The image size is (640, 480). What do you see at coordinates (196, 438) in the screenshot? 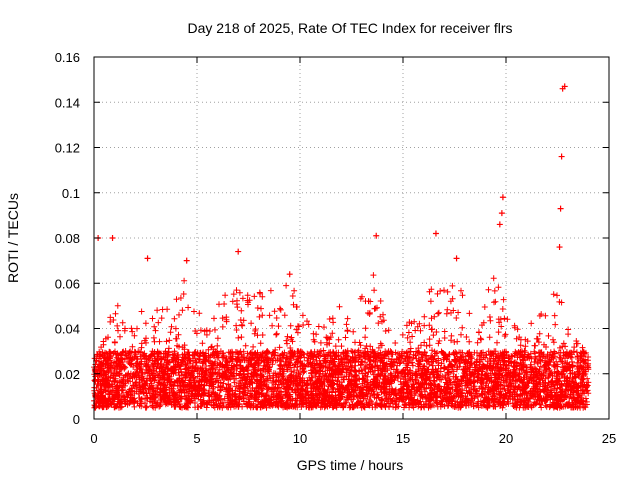
I see `x-tick-label: 5` at bounding box center [196, 438].